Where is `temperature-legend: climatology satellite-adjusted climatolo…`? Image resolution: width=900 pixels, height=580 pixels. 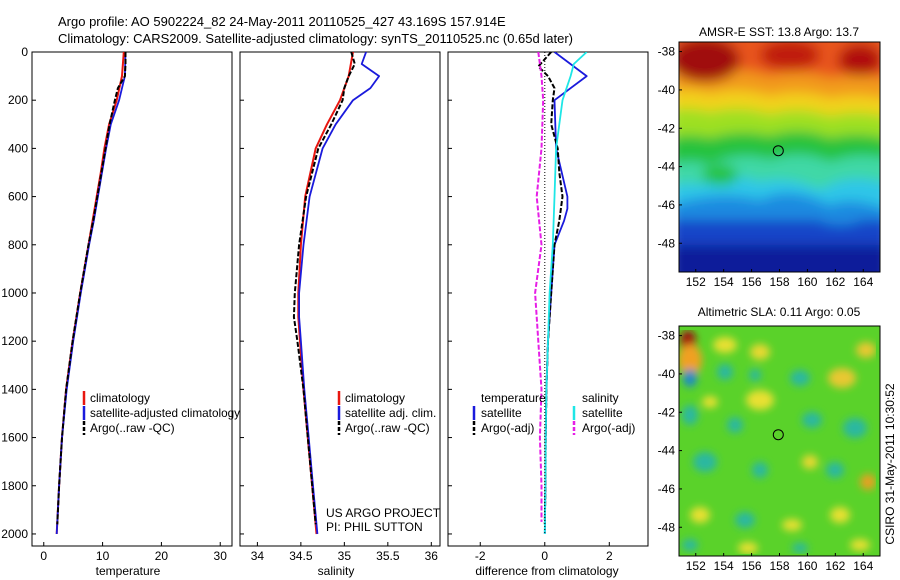
temperature-legend: climatology satellite-adjusted climatolo… is located at coordinates (161, 413).